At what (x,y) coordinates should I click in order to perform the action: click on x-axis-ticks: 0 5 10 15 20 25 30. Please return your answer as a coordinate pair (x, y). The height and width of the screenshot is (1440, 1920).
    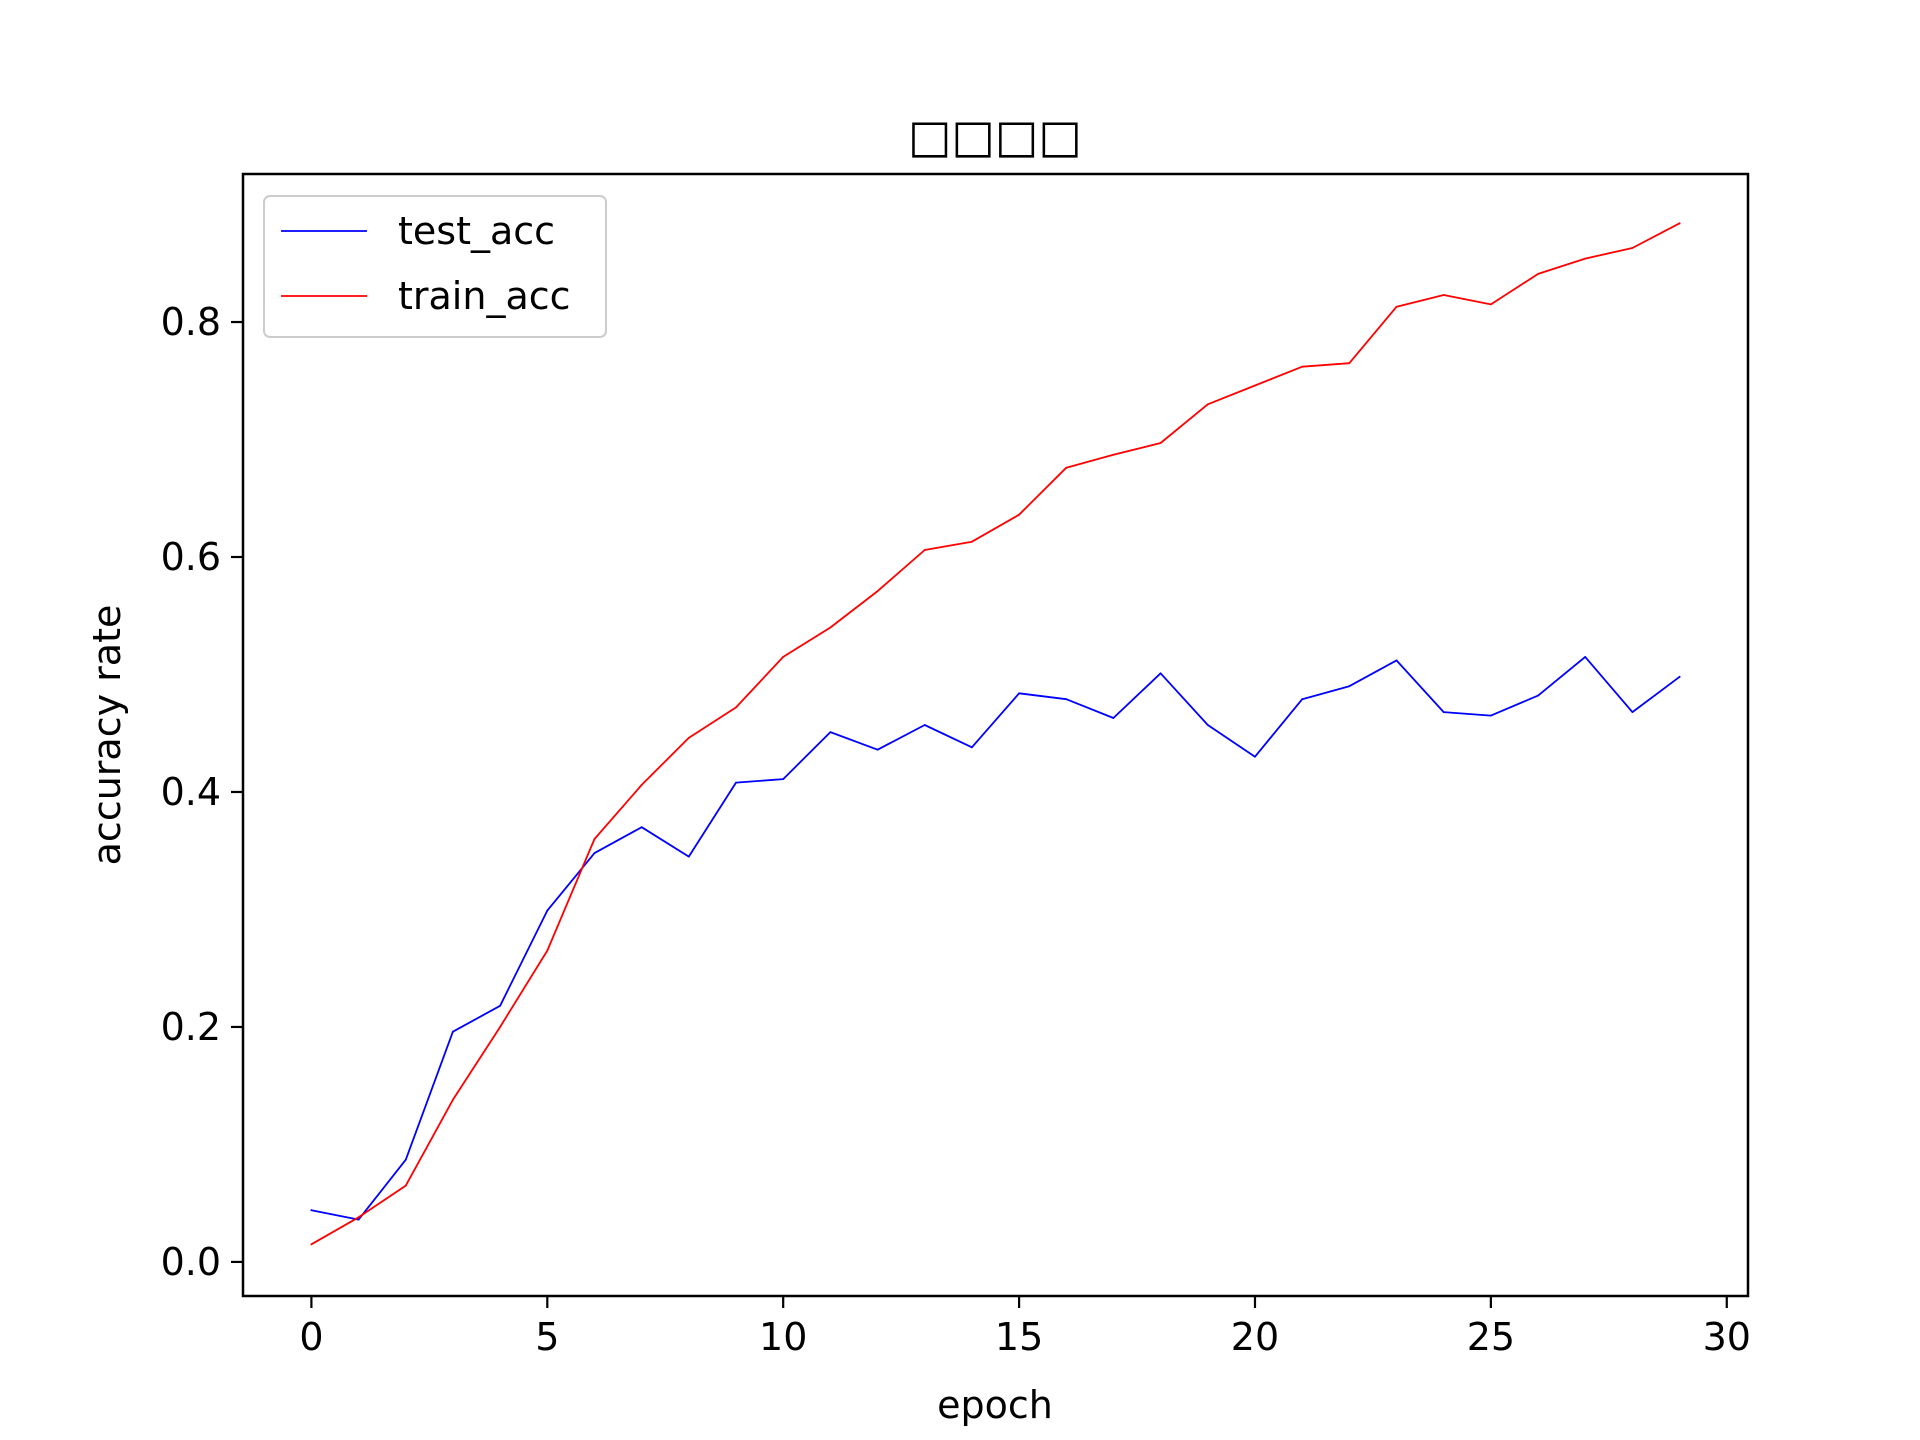
    Looking at the image, I should click on (1025, 1327).